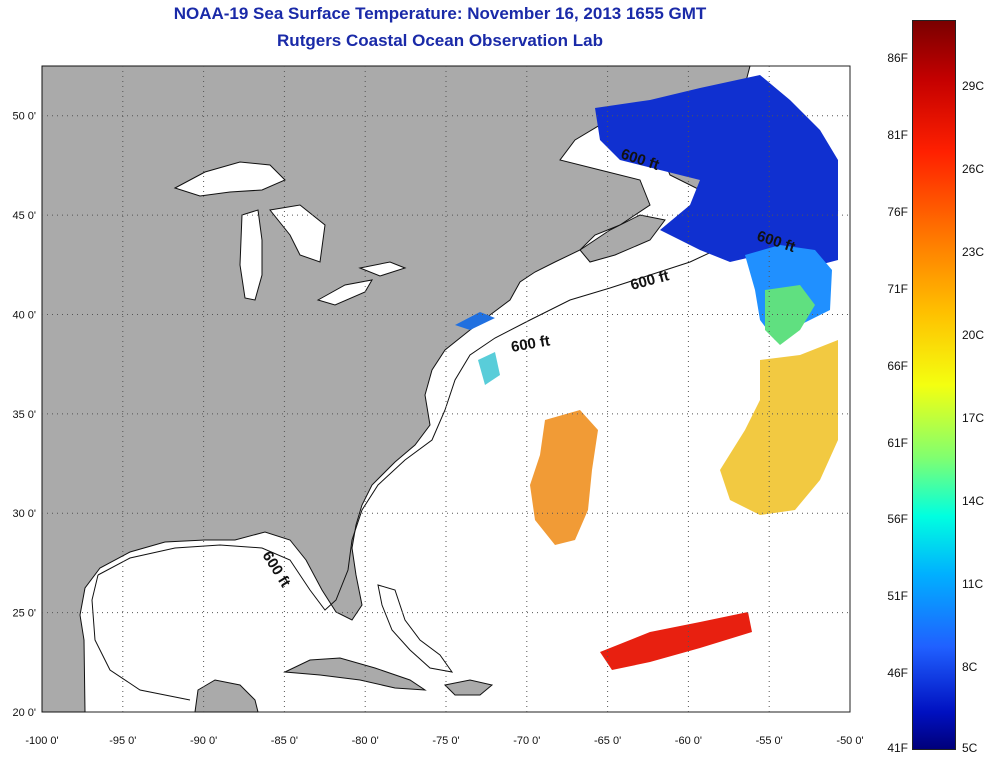 This screenshot has height=770, width=984. I want to click on latitude-tick-label: 35 0', so click(24, 415).